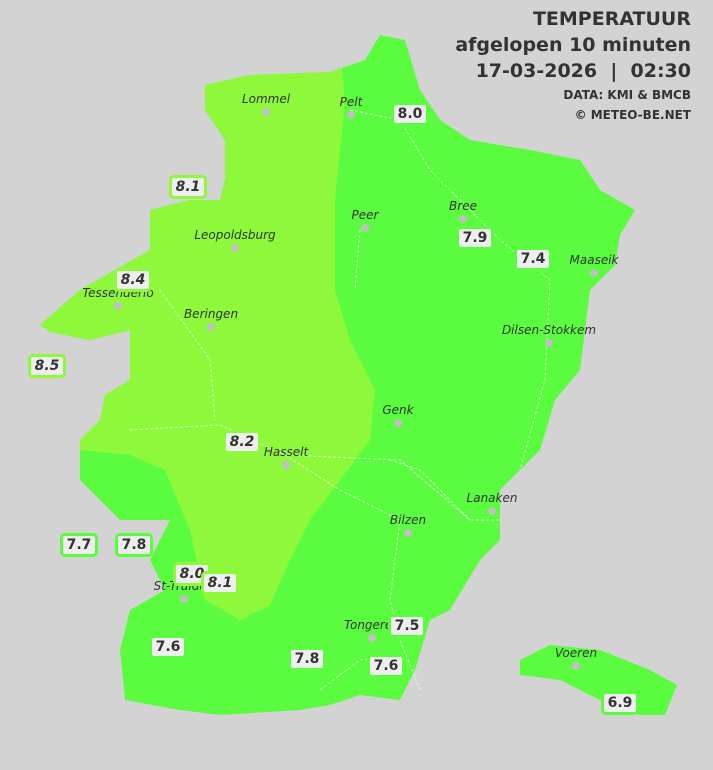 Image resolution: width=713 pixels, height=770 pixels. What do you see at coordinates (594, 260) in the screenshot?
I see `city-label: Maaseik` at bounding box center [594, 260].